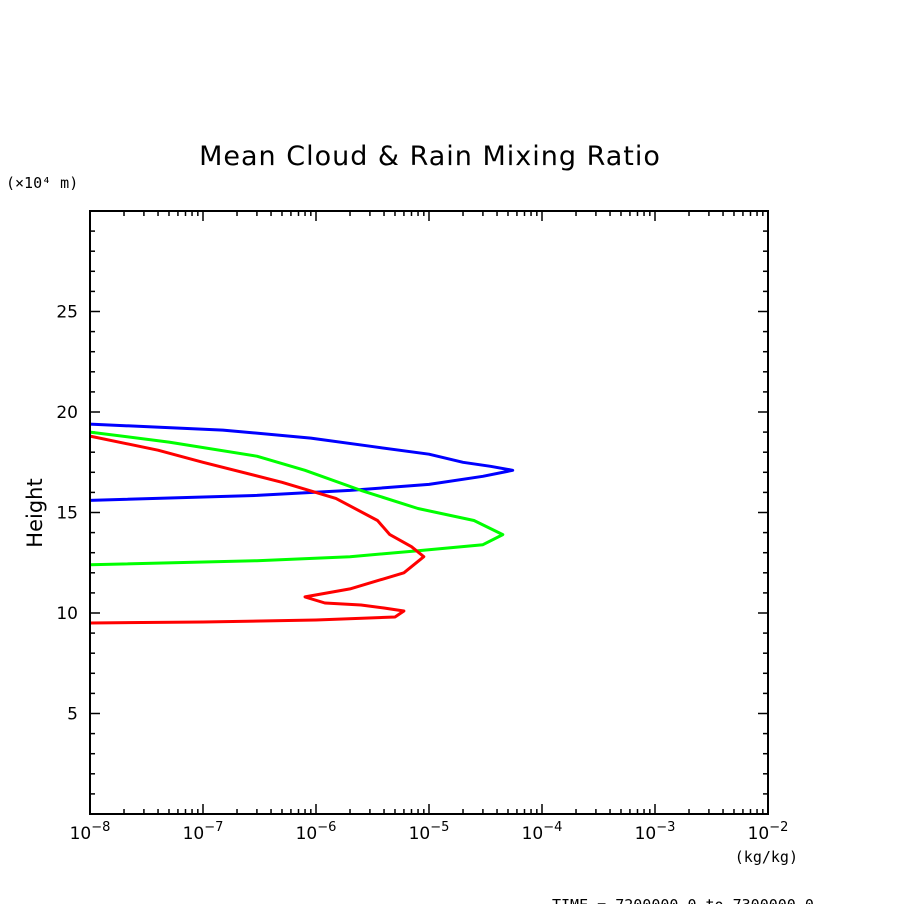  I want to click on y-tick-label: 5, so click(72, 715).